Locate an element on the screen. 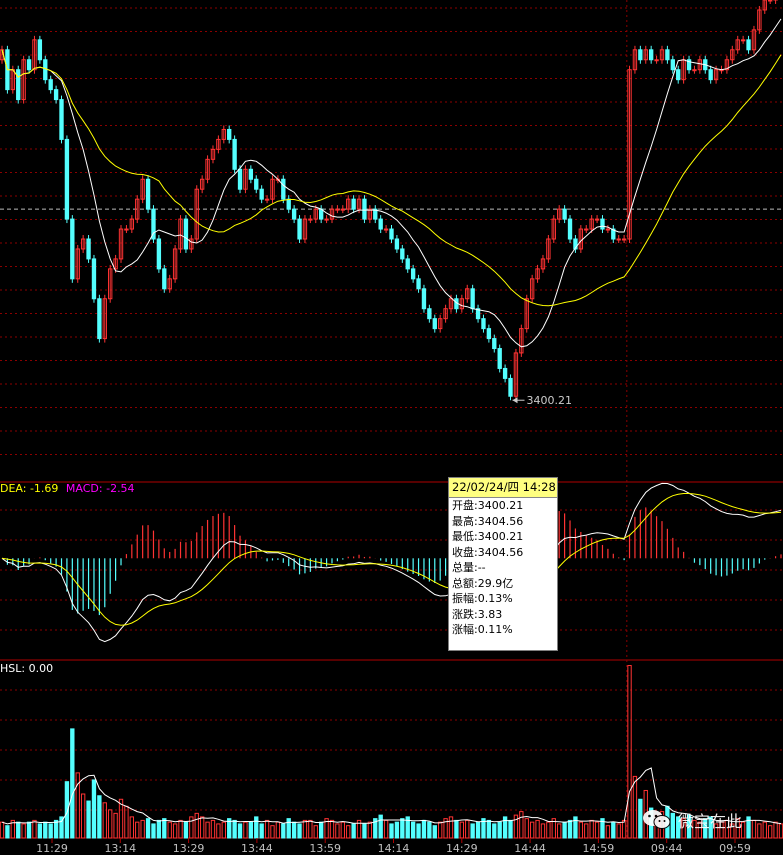 Image resolution: width=783 pixels, height=855 pixels. axis-tick-label: 13:59 is located at coordinates (325, 848).